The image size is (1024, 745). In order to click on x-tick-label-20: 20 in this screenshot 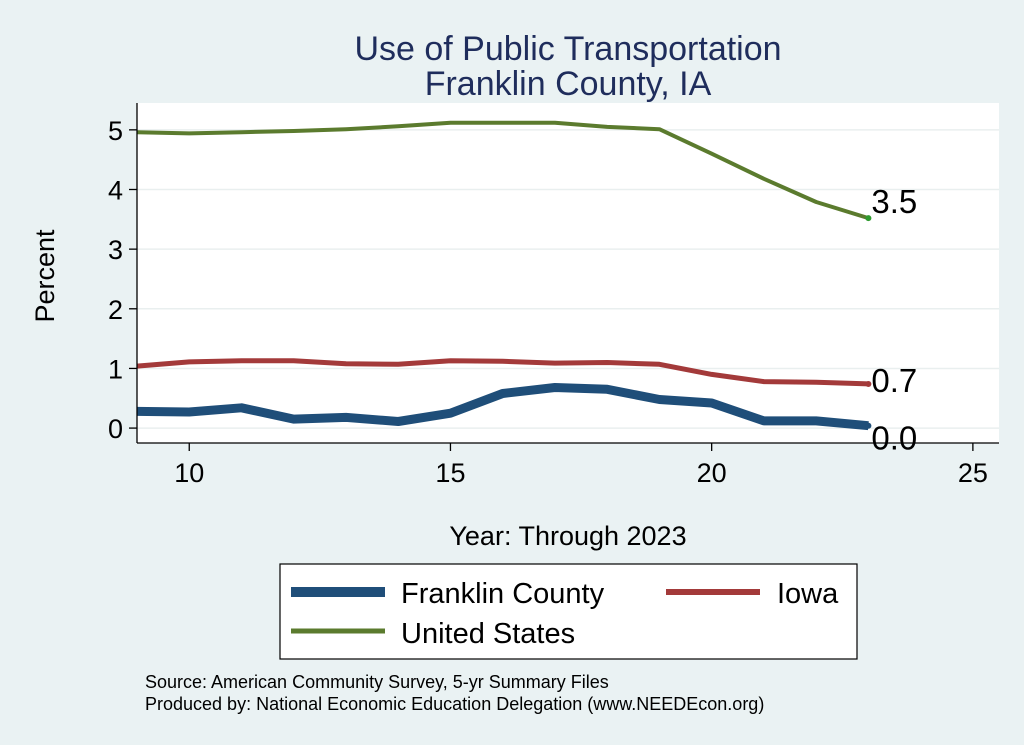, I will do `click(712, 473)`.